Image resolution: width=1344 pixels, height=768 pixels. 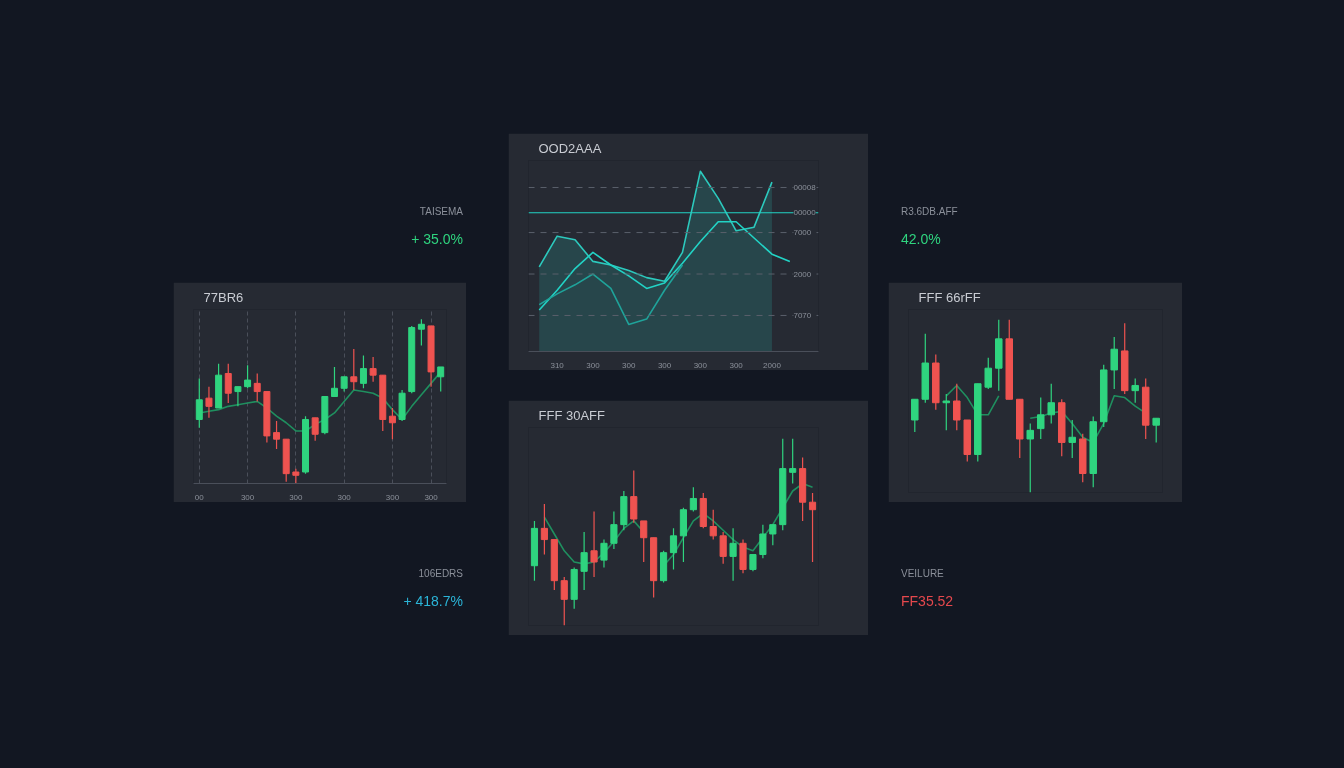 What do you see at coordinates (436, 240) in the screenshot?
I see `text: + 35.0%` at bounding box center [436, 240].